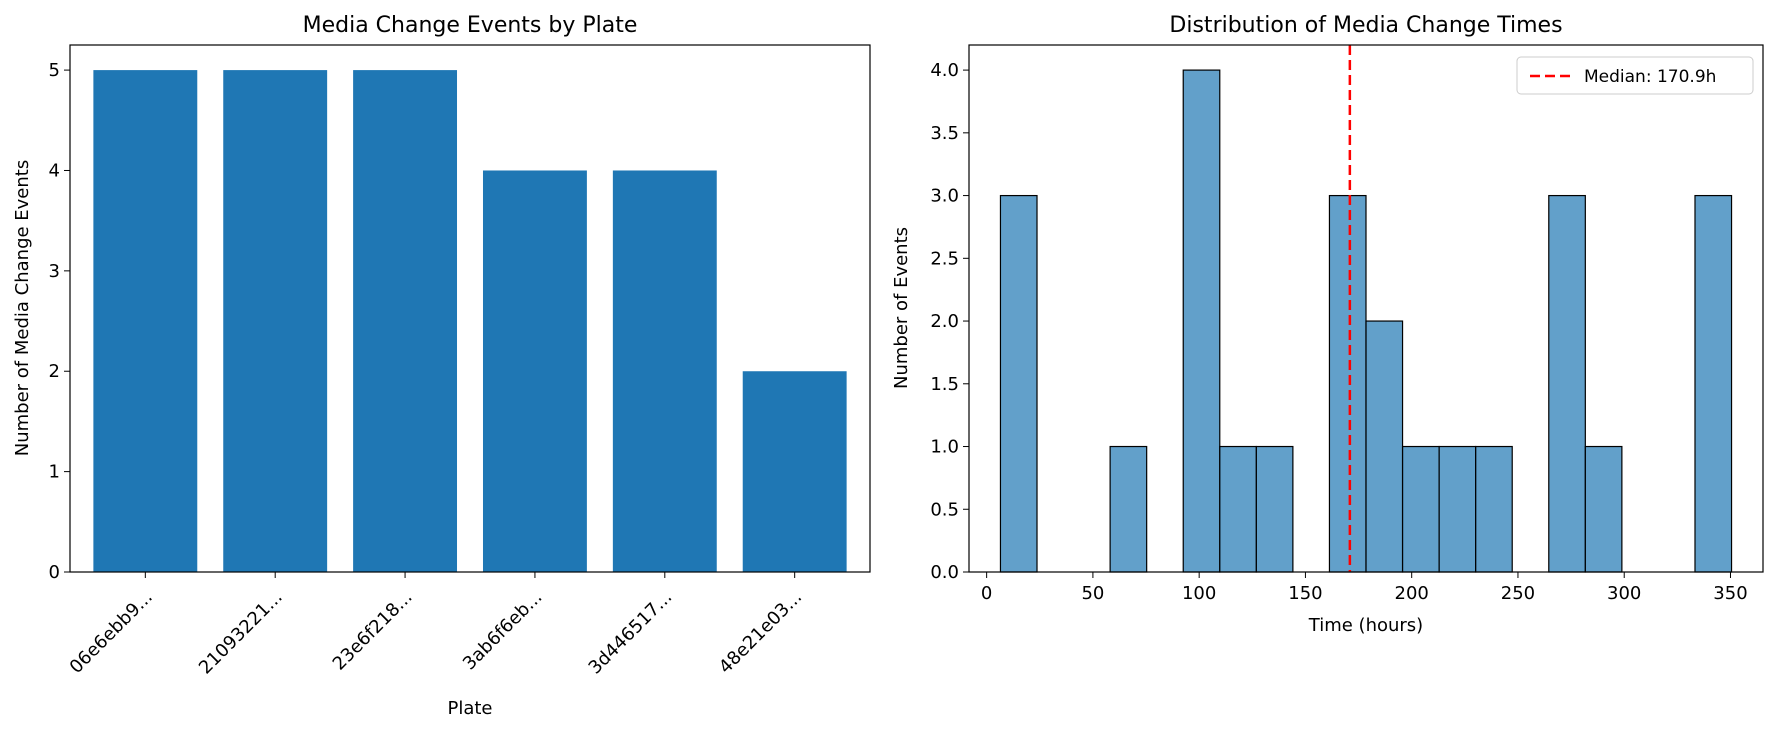  What do you see at coordinates (470, 25) in the screenshot?
I see `chart1-title: Media Change Events by Plate` at bounding box center [470, 25].